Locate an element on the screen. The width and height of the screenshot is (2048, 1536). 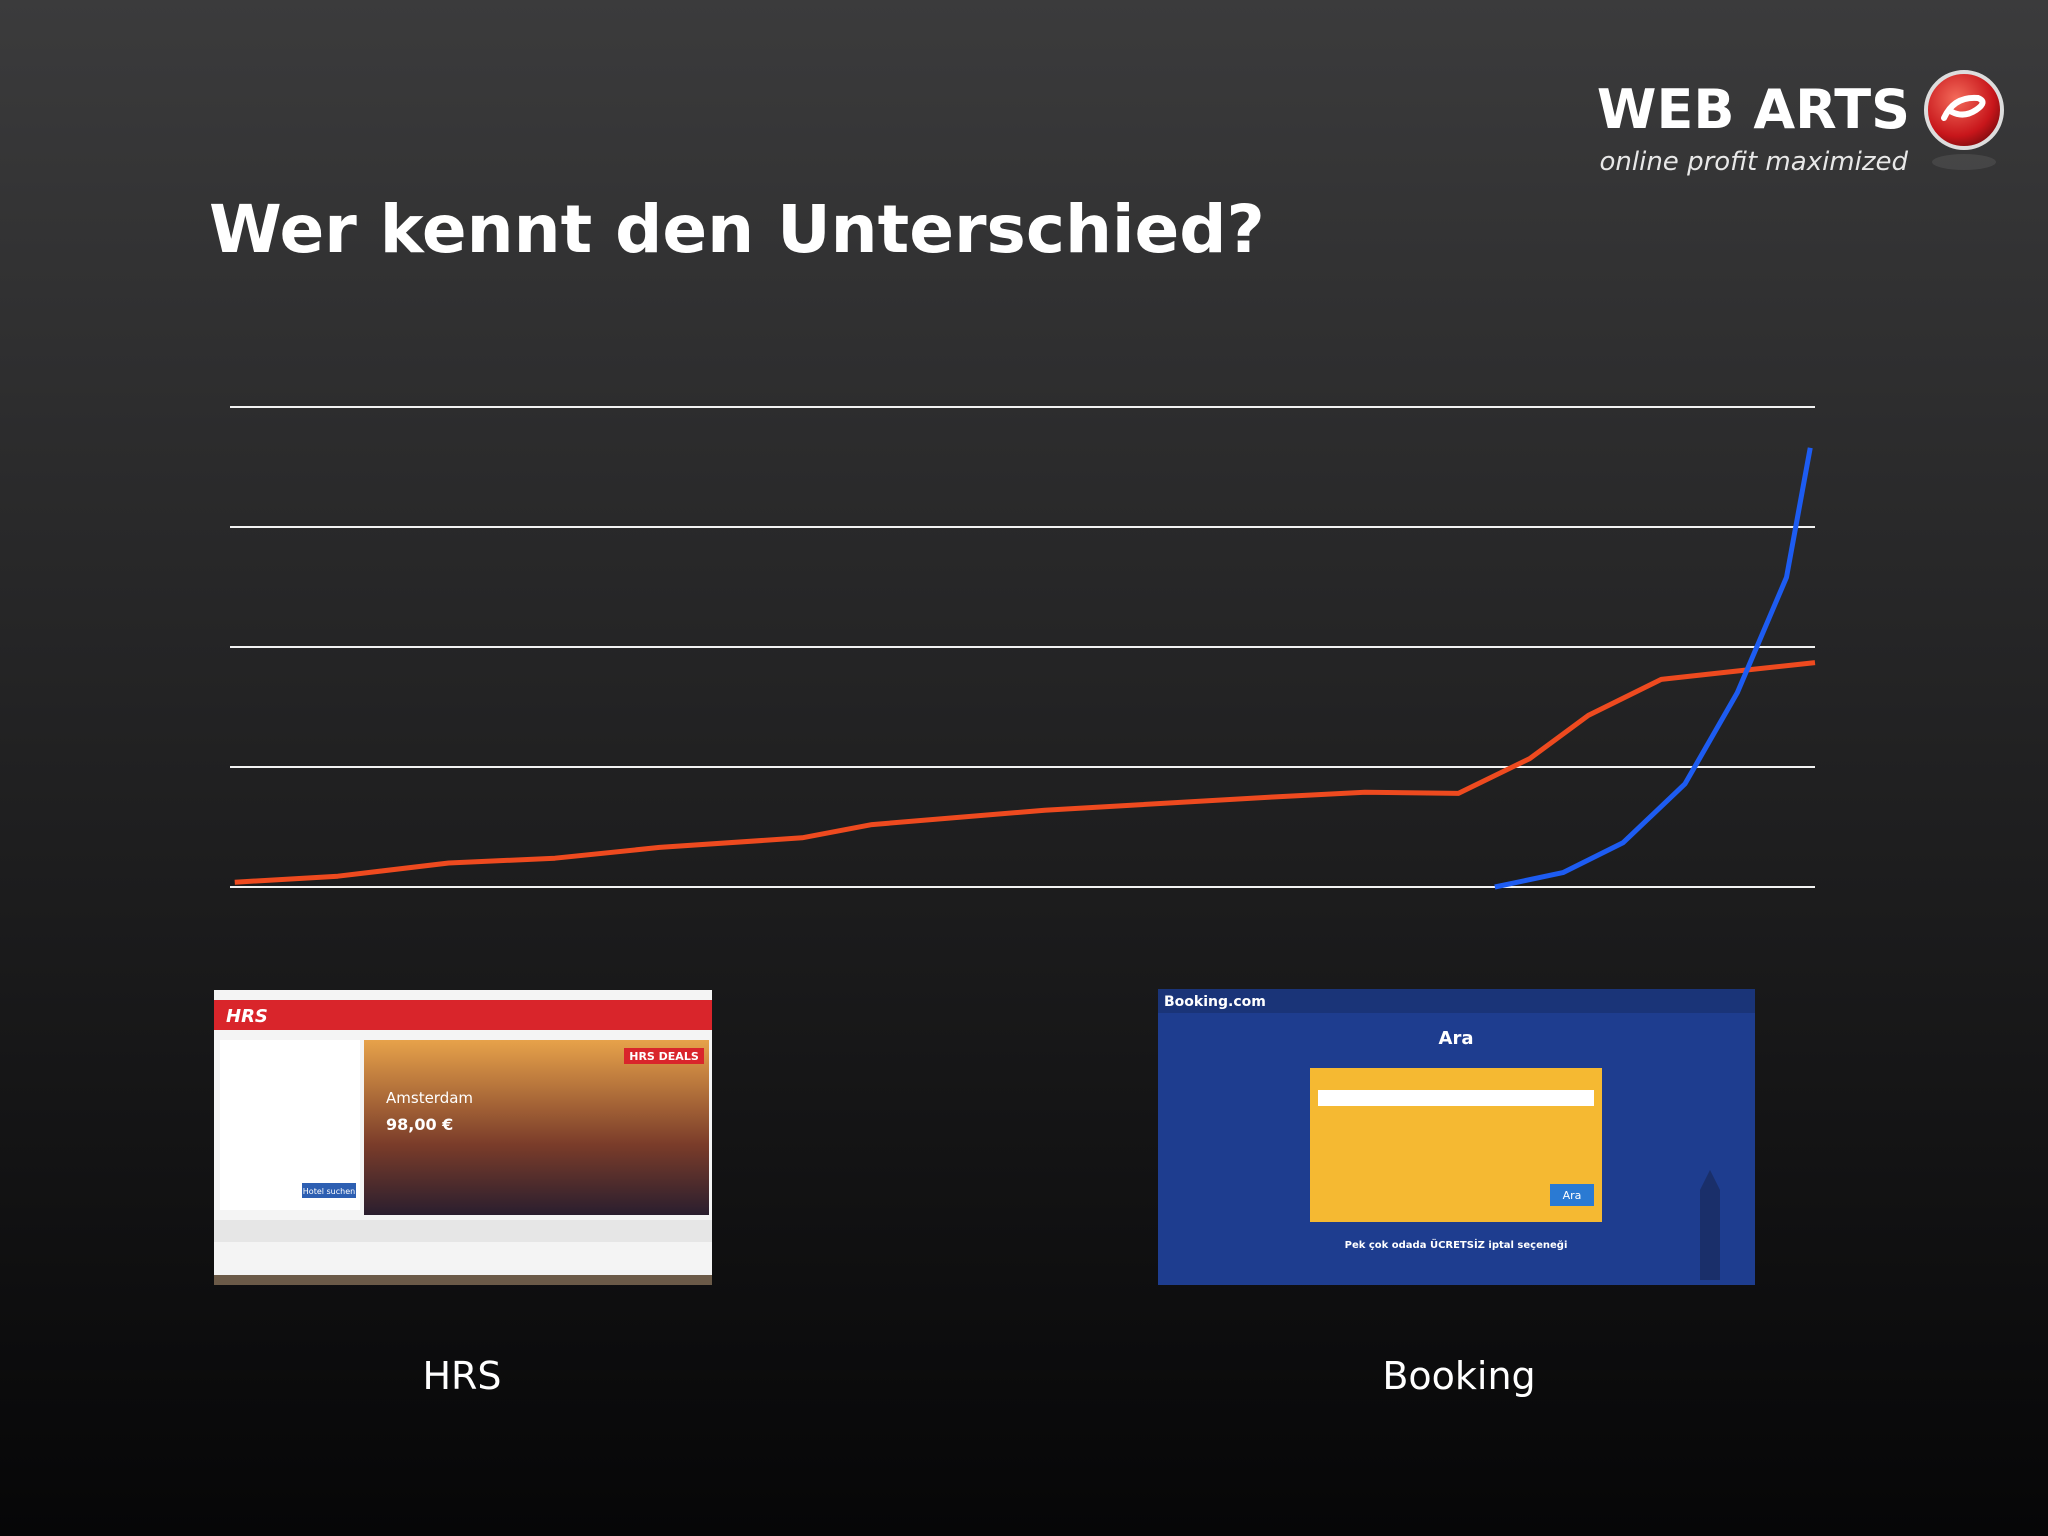
slide-title: Wer kennt den Unterschied? is located at coordinates (737, 229).